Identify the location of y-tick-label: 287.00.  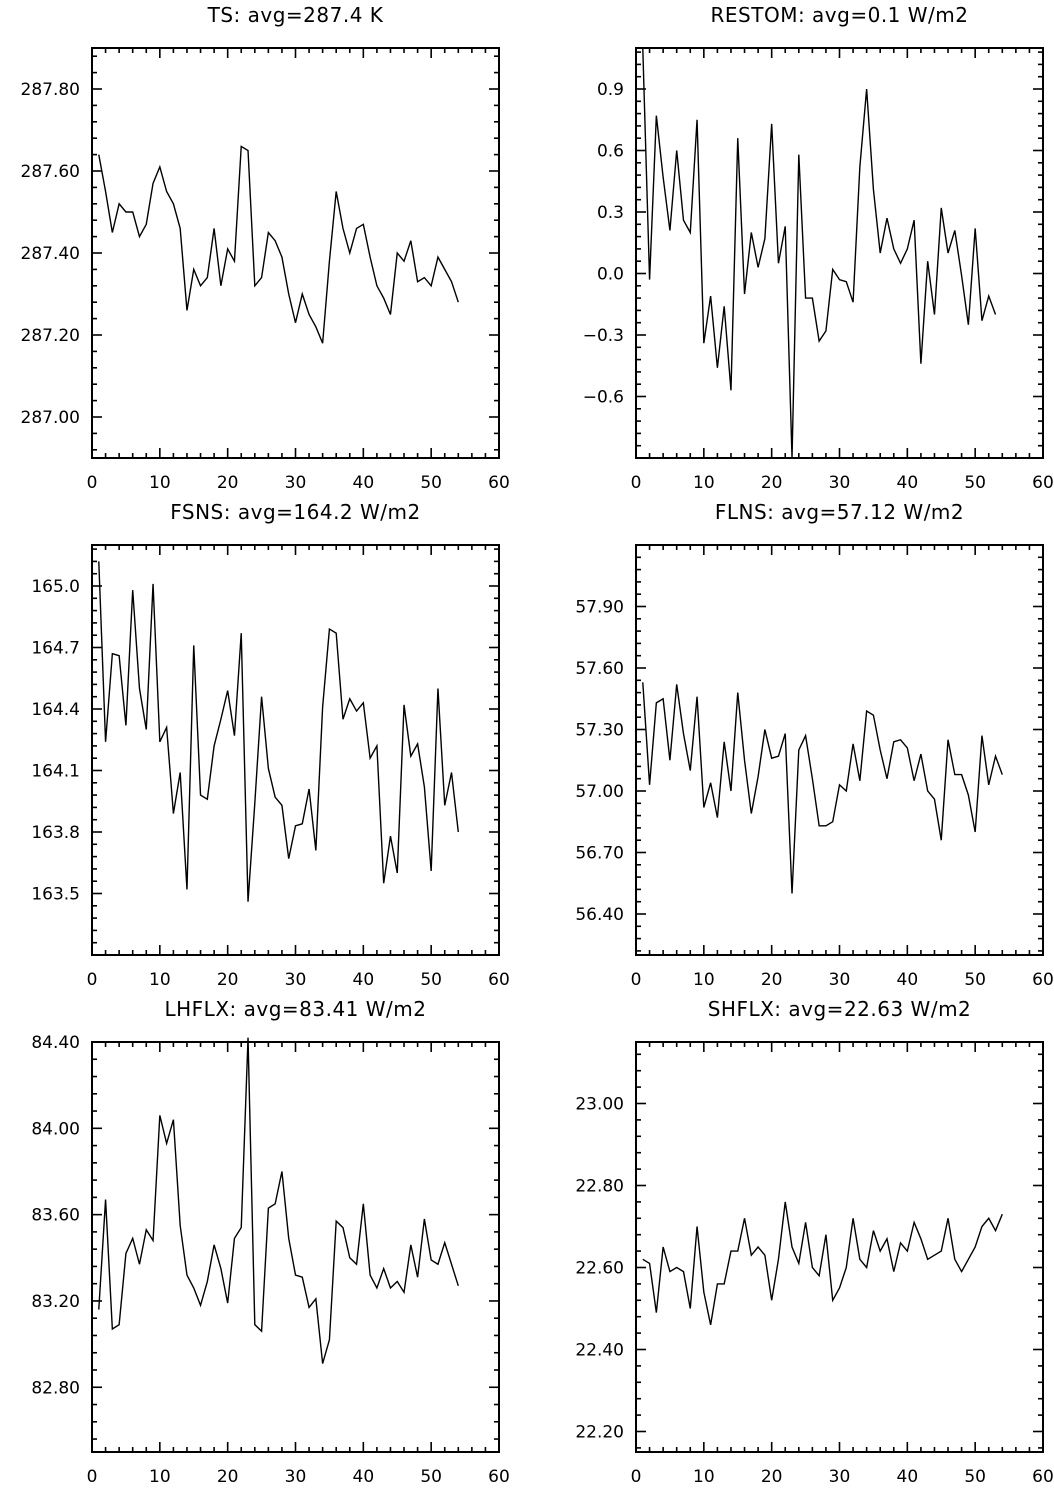
(50, 418).